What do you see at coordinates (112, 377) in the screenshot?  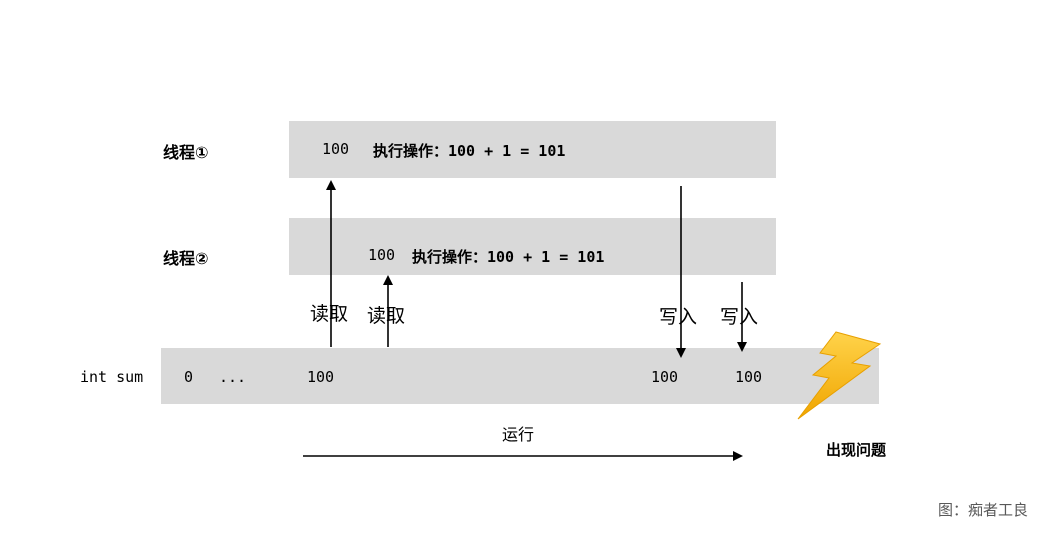 I see `sum-label: int sum` at bounding box center [112, 377].